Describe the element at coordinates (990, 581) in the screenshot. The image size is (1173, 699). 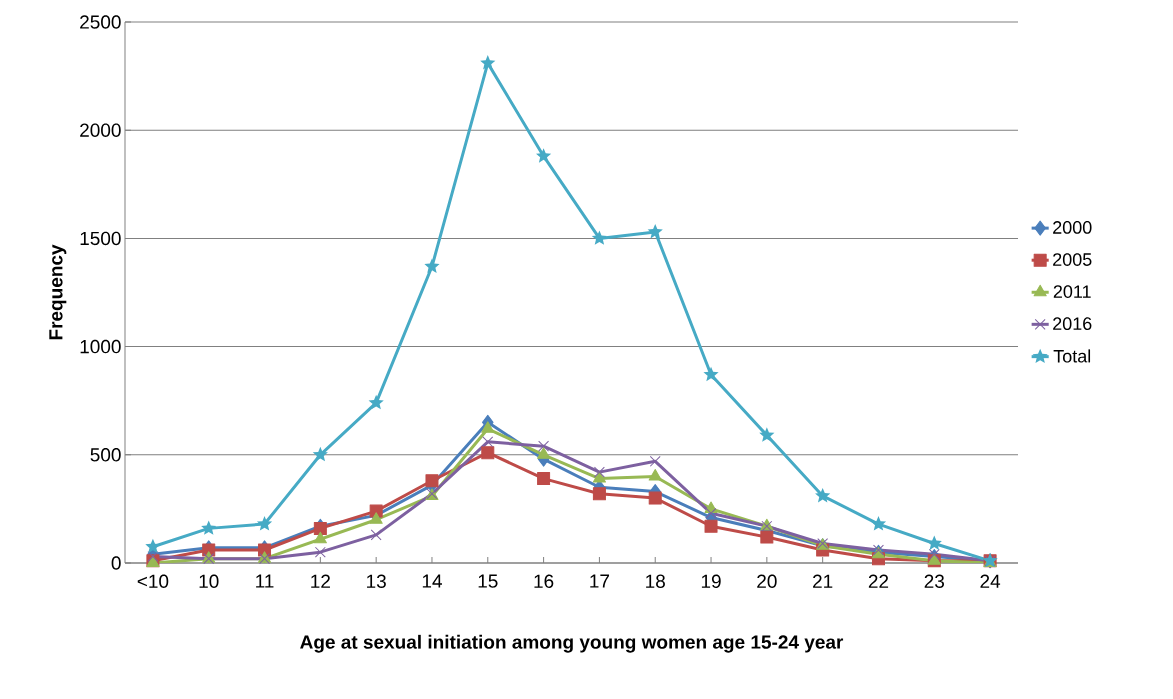
I see `x-tick-label: 24` at that location.